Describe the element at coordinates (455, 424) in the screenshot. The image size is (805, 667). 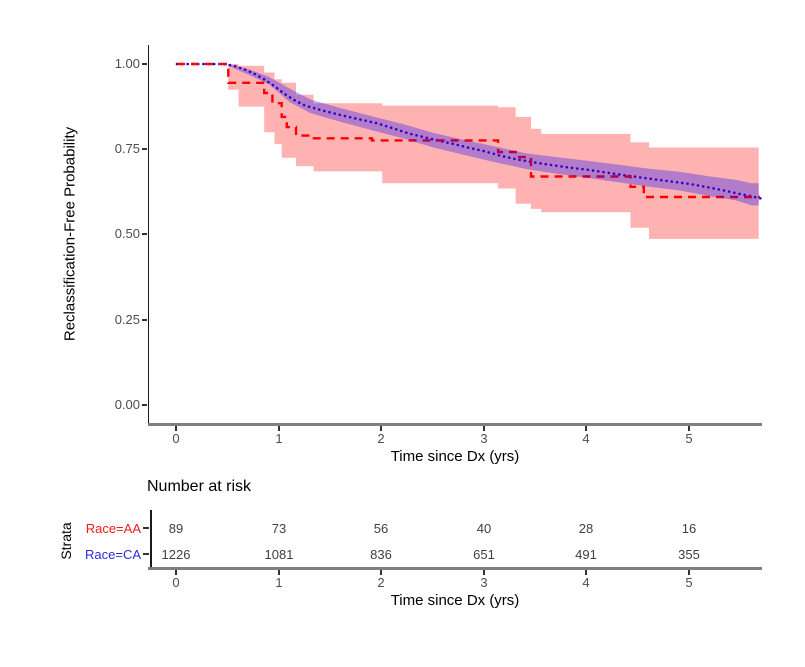
I see `x-axis-line` at that location.